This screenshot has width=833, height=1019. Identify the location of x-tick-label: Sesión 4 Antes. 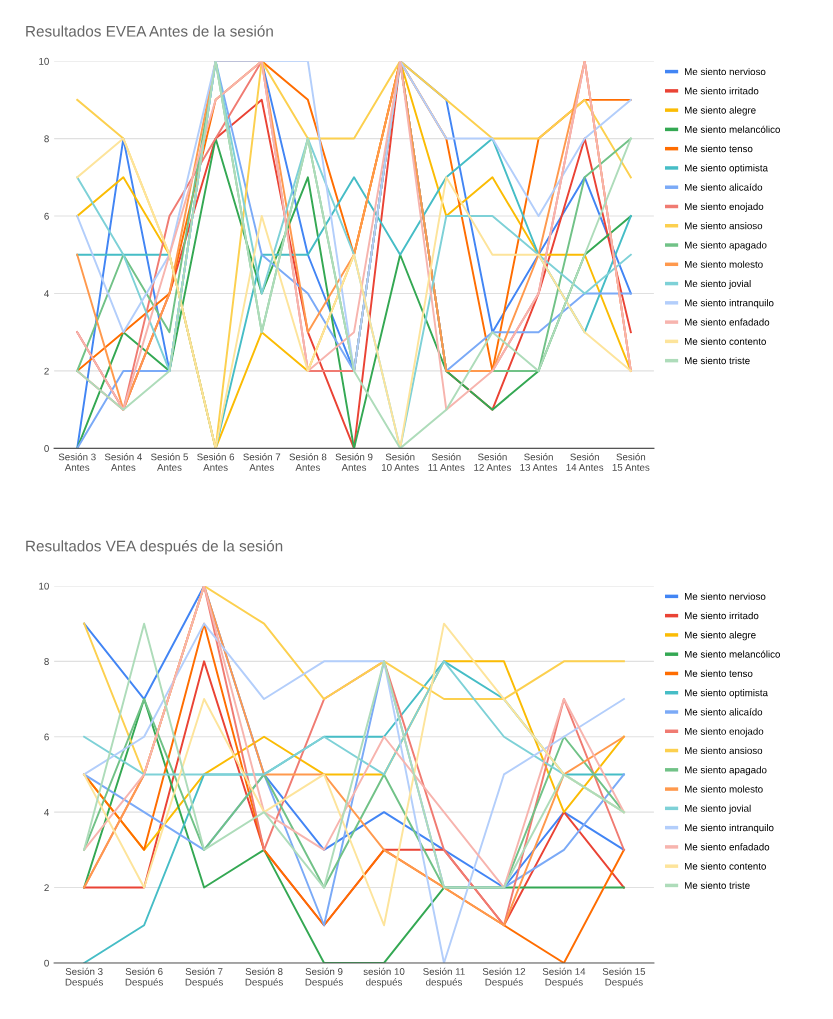
(123, 462).